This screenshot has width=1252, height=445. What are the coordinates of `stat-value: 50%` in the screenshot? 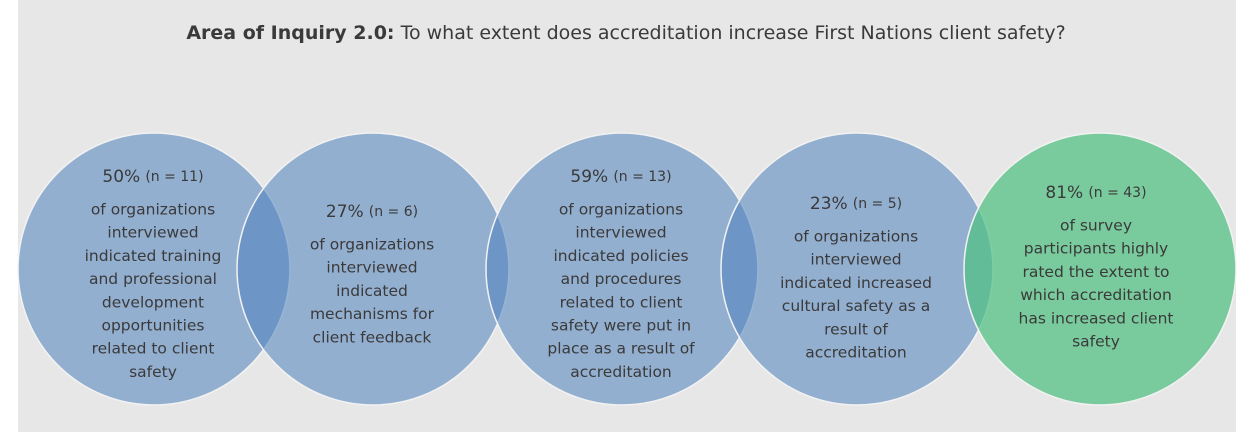 It's located at (121, 177).